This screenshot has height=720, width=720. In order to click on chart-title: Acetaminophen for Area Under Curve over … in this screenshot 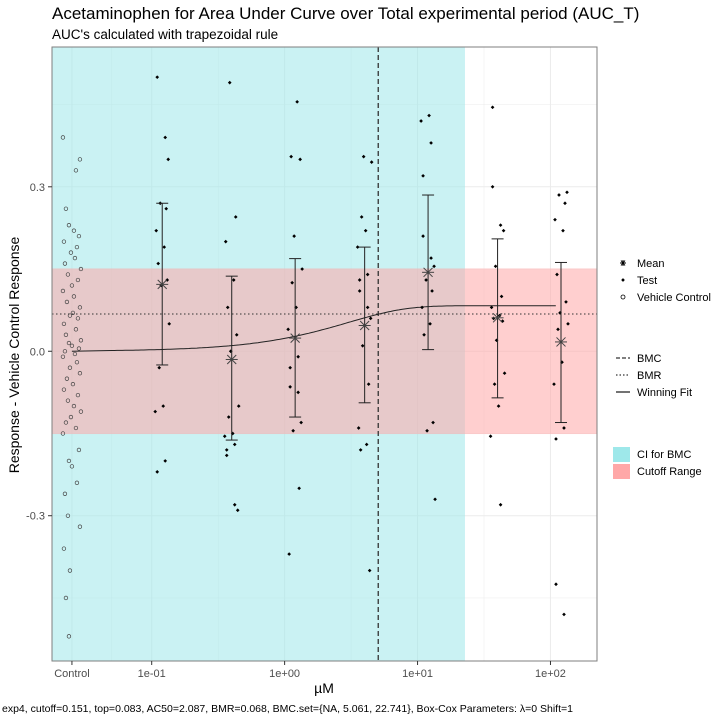, I will do `click(345, 13)`.